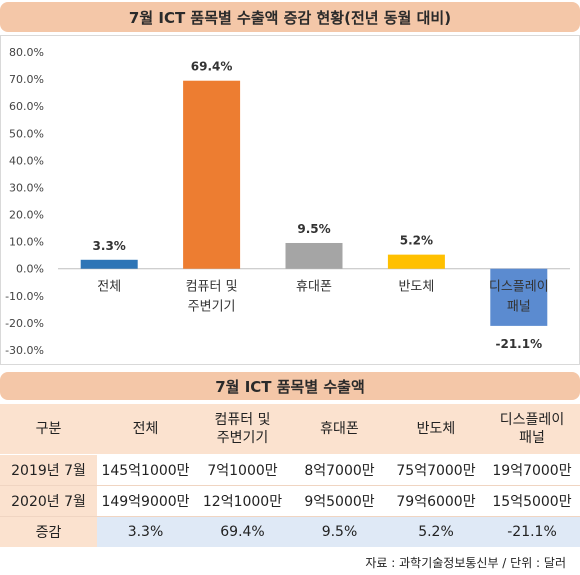  Describe the element at coordinates (48, 470) in the screenshot. I see `row-label: 2019년 7월` at that location.